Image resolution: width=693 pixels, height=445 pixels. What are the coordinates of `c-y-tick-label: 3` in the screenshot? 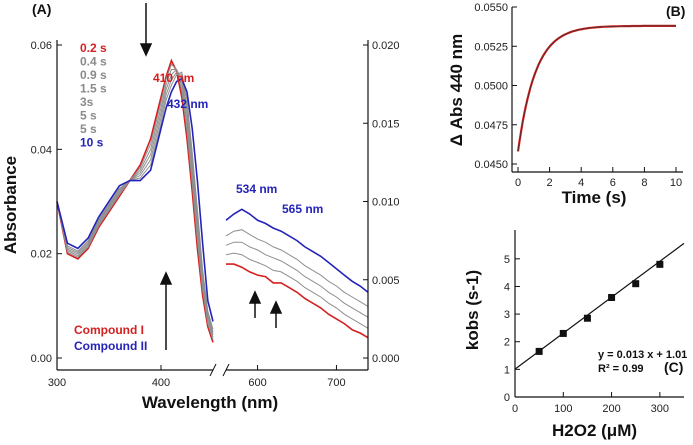 It's located at (507, 315).